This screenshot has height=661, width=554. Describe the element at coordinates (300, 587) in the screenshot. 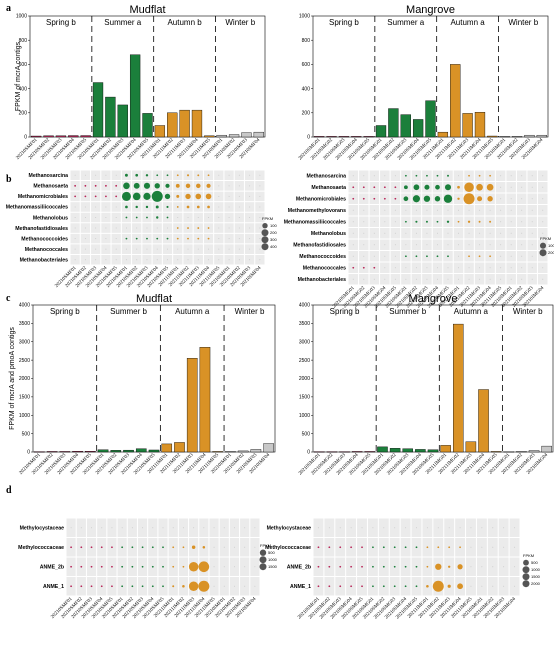

I see `row-label: ANME_1` at that location.